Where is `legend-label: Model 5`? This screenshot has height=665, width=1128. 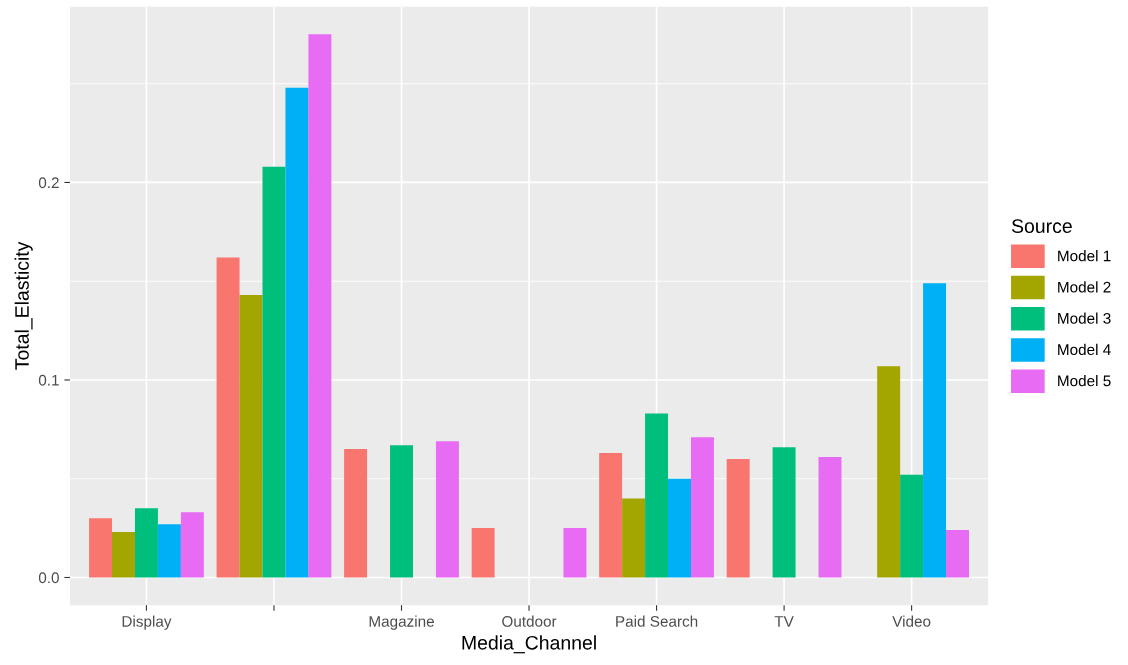 legend-label: Model 5 is located at coordinates (1084, 381).